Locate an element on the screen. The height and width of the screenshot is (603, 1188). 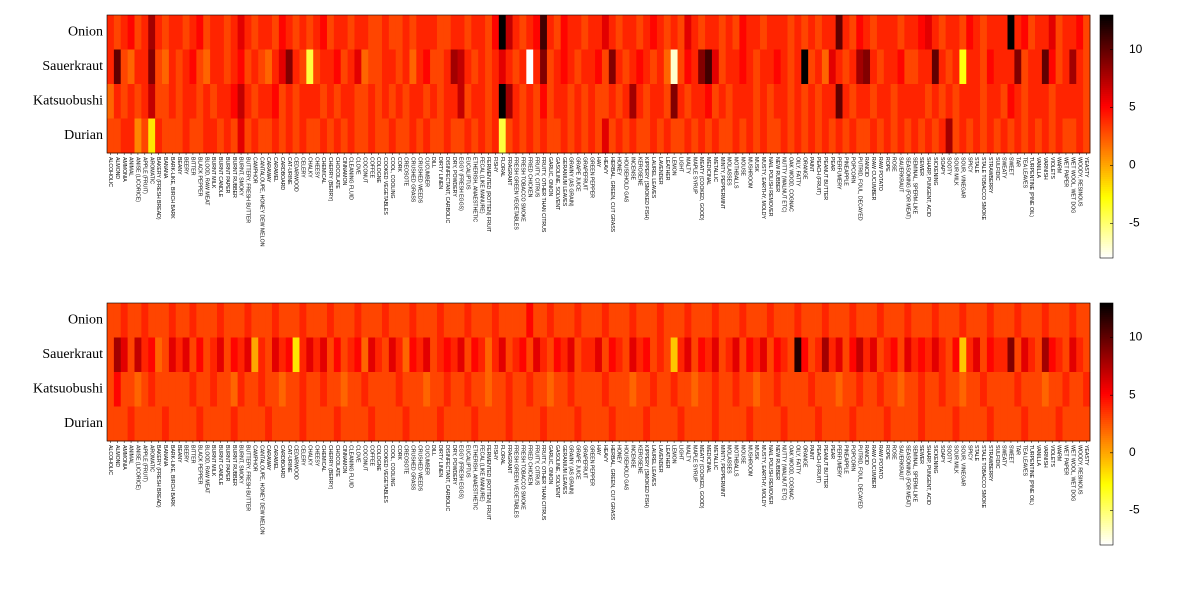
x-tick-label: KIPPERY (SMOKED FISH) is located at coordinates (646, 188).